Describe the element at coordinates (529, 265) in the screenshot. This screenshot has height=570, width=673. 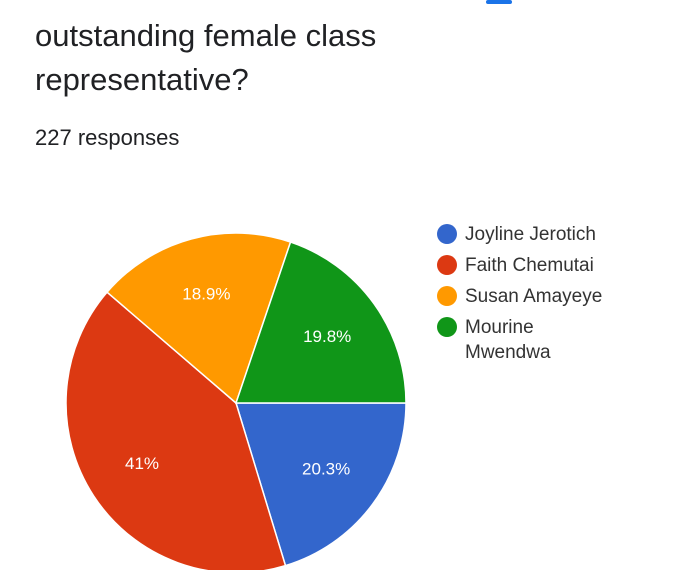
I see `legend-label: Faith Chemutai` at that location.